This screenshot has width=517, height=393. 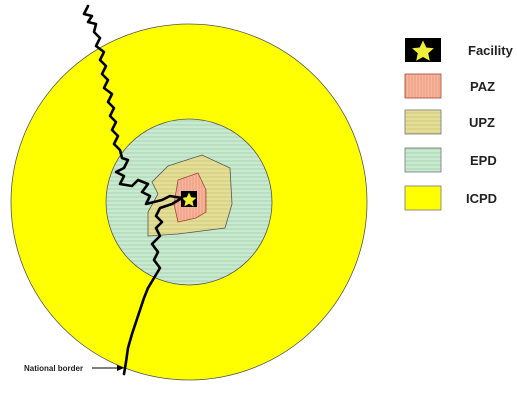 What do you see at coordinates (449, 86) in the screenshot?
I see `legend-item-paz: PAZ` at bounding box center [449, 86].